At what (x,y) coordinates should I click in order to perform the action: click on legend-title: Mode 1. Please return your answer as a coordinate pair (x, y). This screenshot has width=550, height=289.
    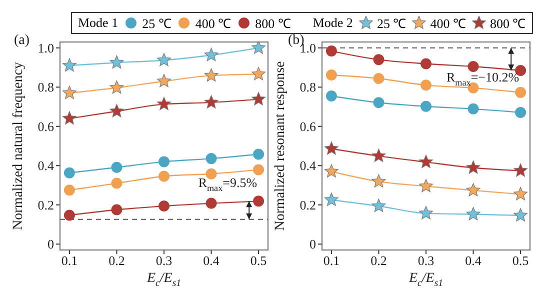
    Looking at the image, I should click on (98, 23).